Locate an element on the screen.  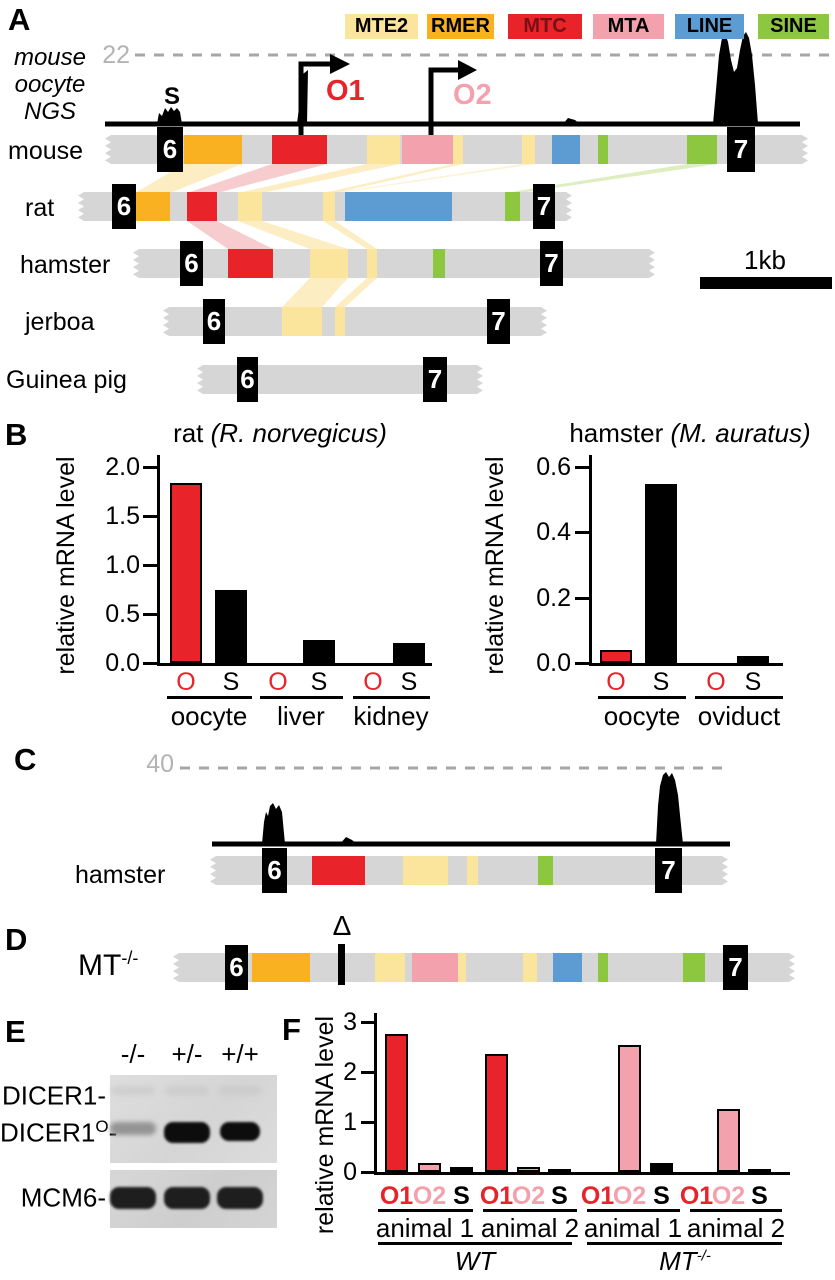
chart-title-rat_qpcr: rat (R. norvegicus) is located at coordinates (280, 433).